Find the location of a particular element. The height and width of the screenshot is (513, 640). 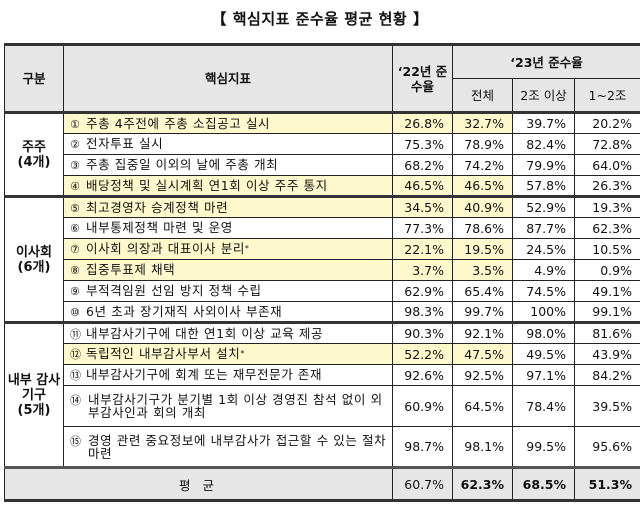

table-row: ⑧ 집중투표제 채택 3.7% 3.5% 4.9% 0.9% is located at coordinates (322, 270).